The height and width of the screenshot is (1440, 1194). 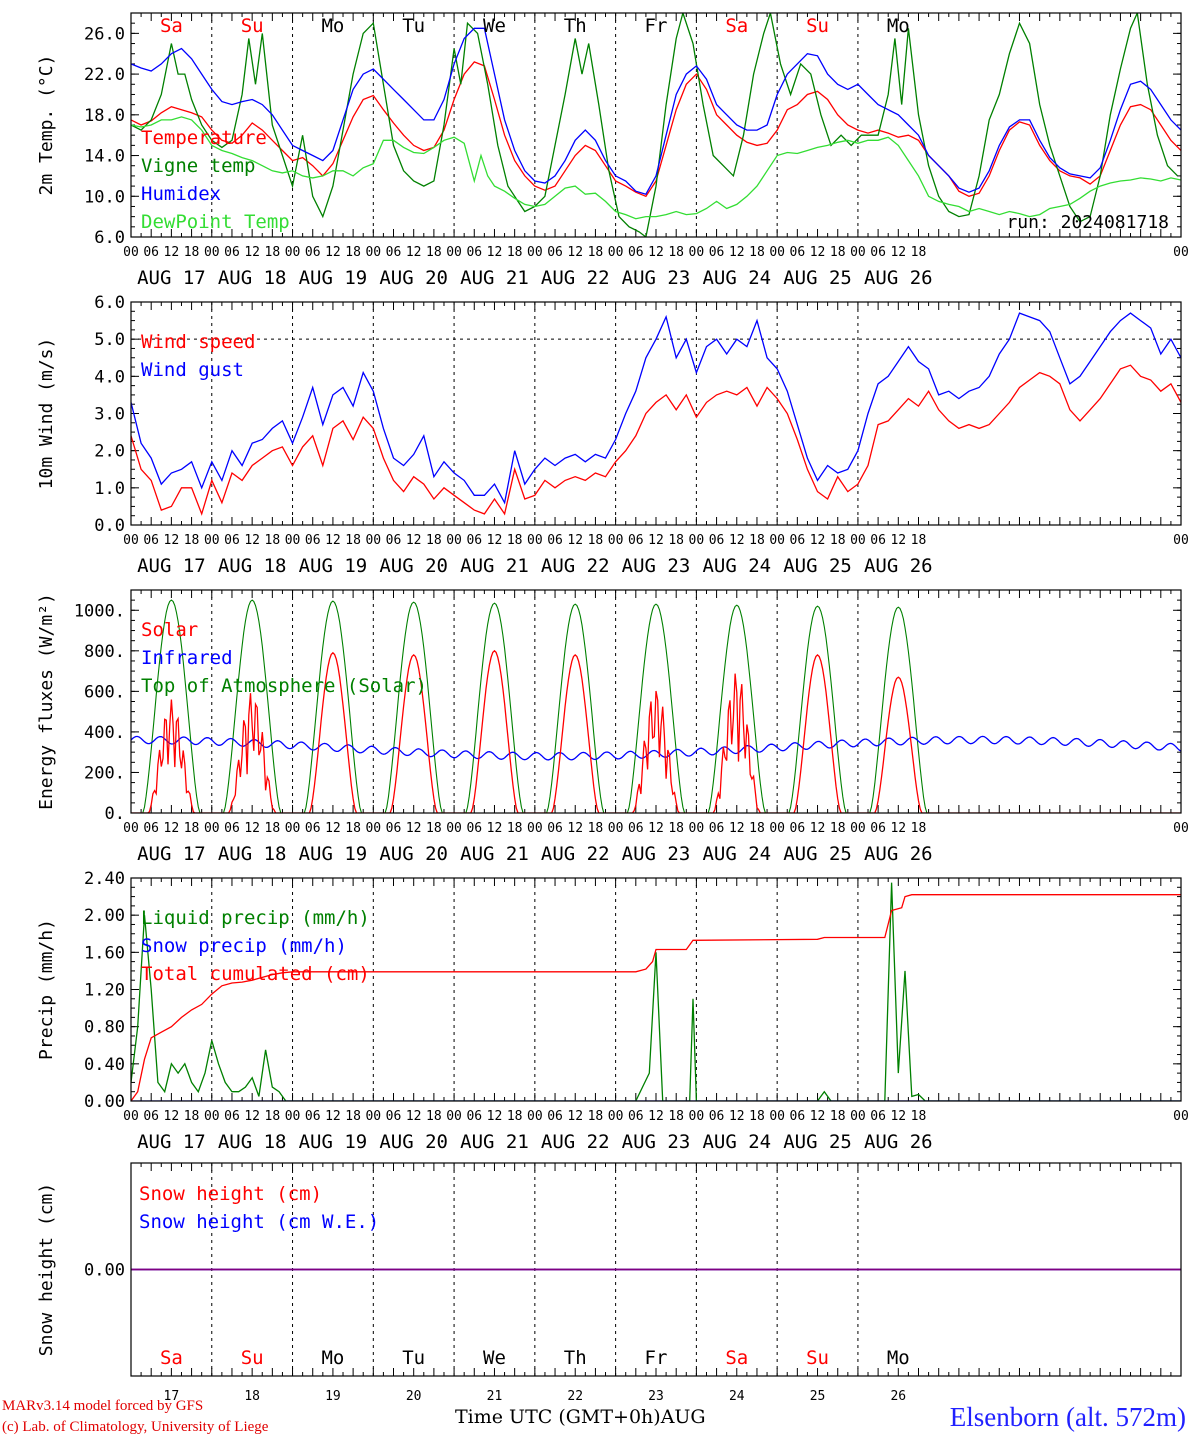 What do you see at coordinates (104, 953) in the screenshot?
I see `y-tick-label: 1.60` at bounding box center [104, 953].